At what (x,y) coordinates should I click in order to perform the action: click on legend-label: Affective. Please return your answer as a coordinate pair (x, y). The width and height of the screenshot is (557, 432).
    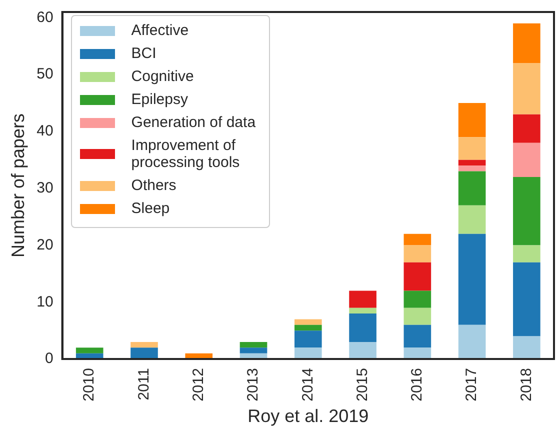
    Looking at the image, I should click on (160, 30).